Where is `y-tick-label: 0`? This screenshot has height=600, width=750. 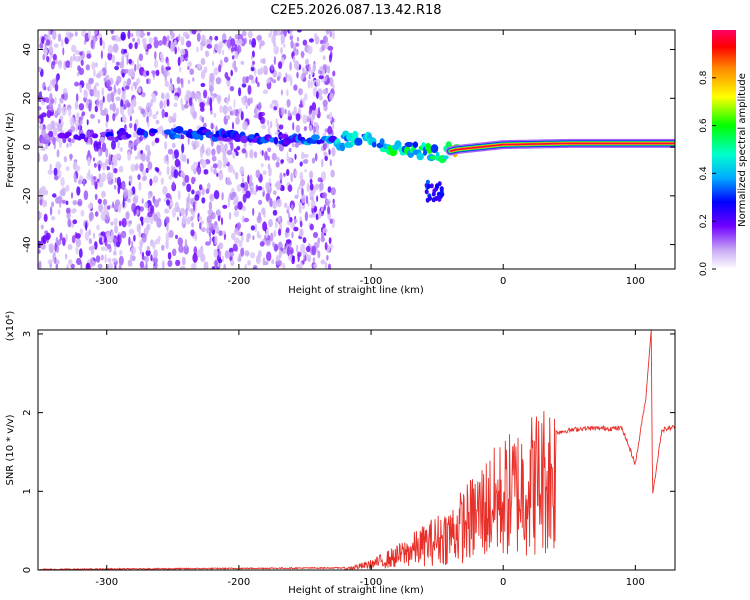 y-tick-label: 0 is located at coordinates (27, 570).